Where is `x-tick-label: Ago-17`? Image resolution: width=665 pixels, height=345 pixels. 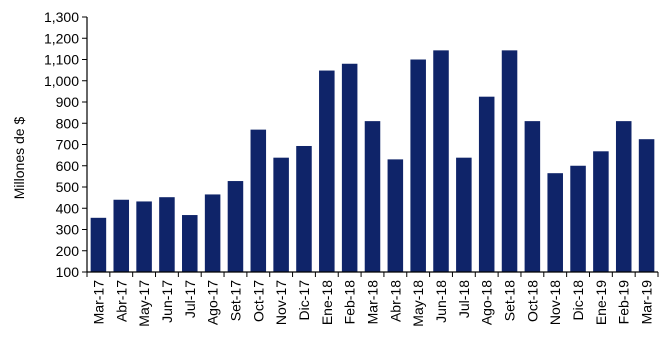
x-tick-label: Ago-17 is located at coordinates (213, 302).